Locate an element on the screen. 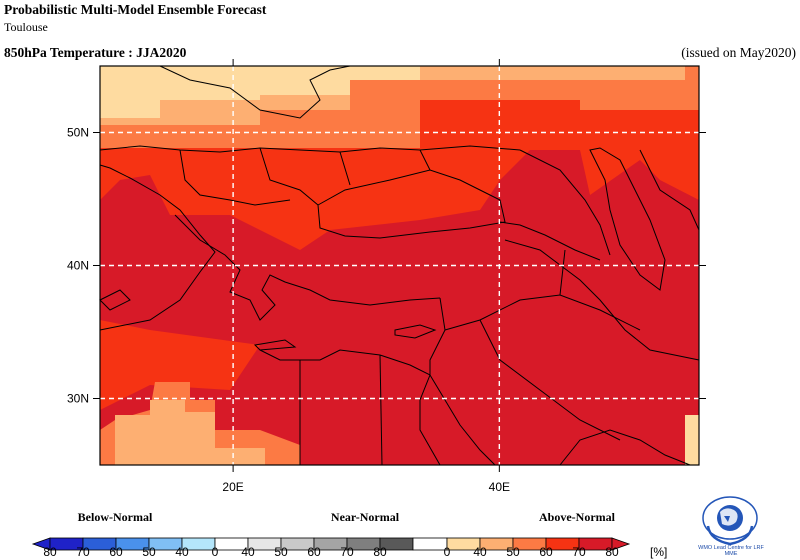 The width and height of the screenshot is (800, 560). lat-tick-label: 40N is located at coordinates (78, 266).